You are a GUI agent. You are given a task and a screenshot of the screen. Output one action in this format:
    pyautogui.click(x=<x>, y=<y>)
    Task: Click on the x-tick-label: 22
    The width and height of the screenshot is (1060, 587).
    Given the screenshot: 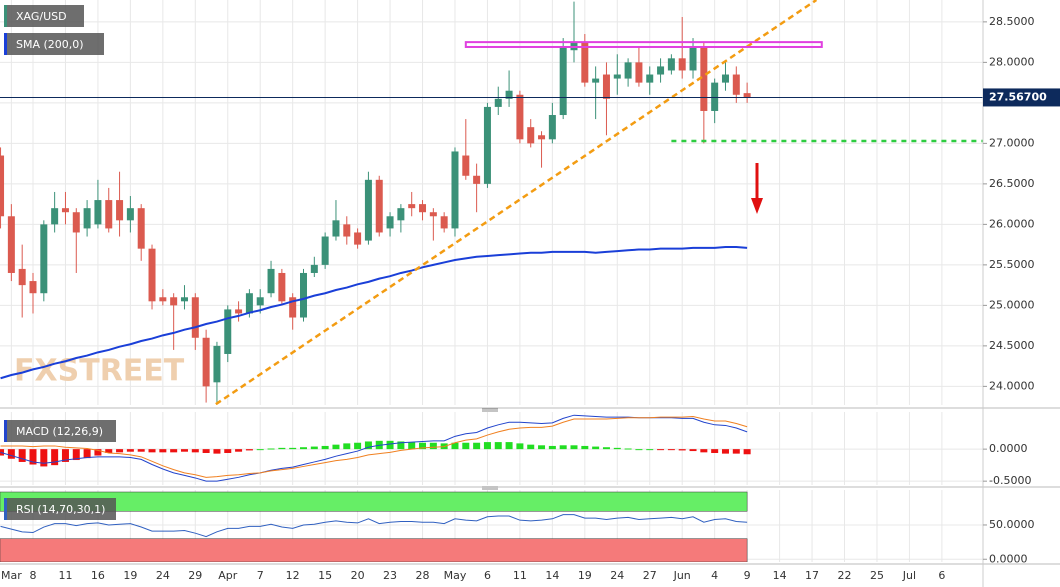 What is the action you would take?
    pyautogui.click(x=845, y=575)
    